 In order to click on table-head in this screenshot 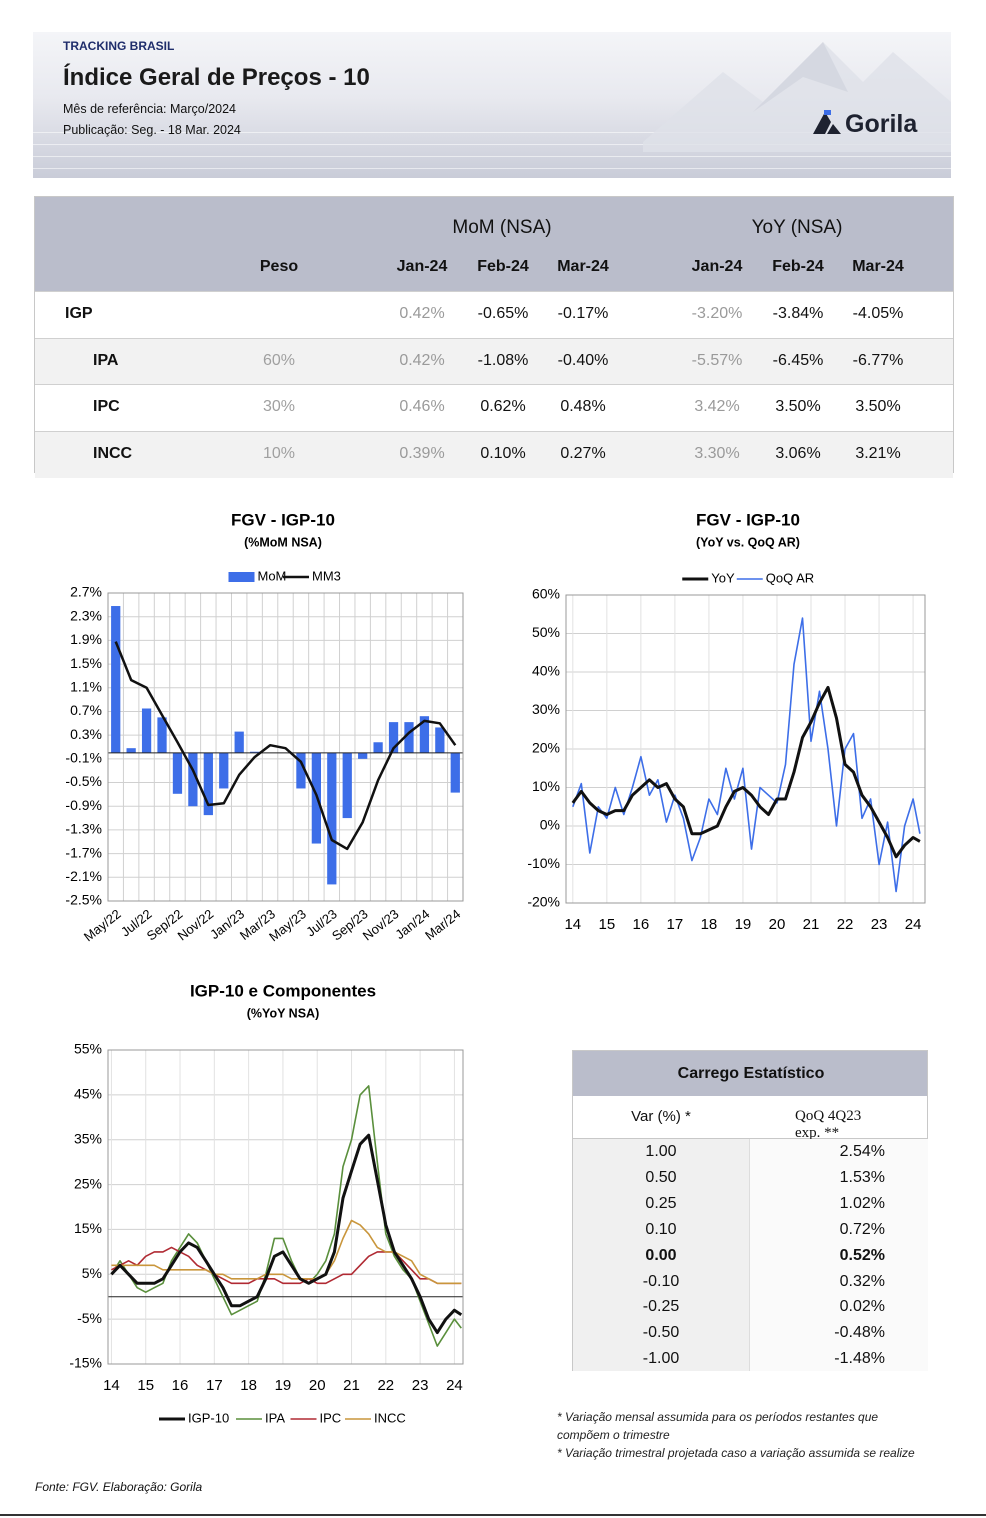, I will do `click(494, 244)`.